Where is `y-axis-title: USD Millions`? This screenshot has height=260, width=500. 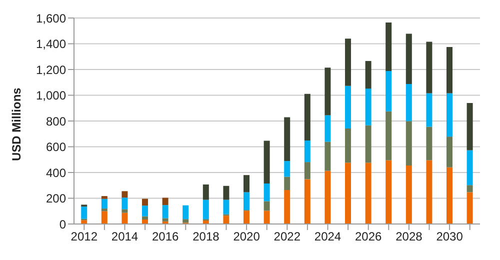 y-axis-title: USD Millions is located at coordinates (16, 124).